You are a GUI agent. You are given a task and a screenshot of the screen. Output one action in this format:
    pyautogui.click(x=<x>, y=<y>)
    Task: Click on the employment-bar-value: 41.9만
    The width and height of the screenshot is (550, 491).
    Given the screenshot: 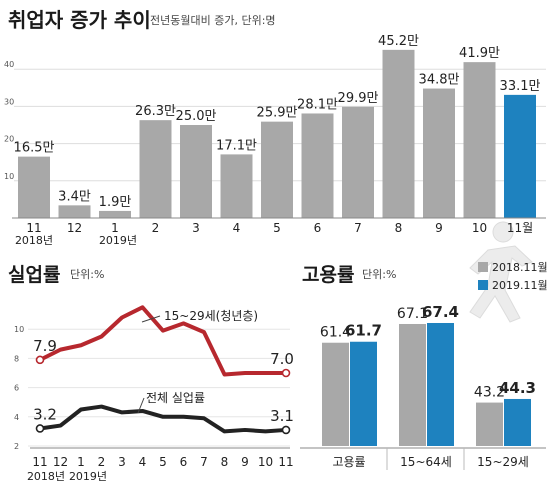 What is the action you would take?
    pyautogui.click(x=479, y=53)
    